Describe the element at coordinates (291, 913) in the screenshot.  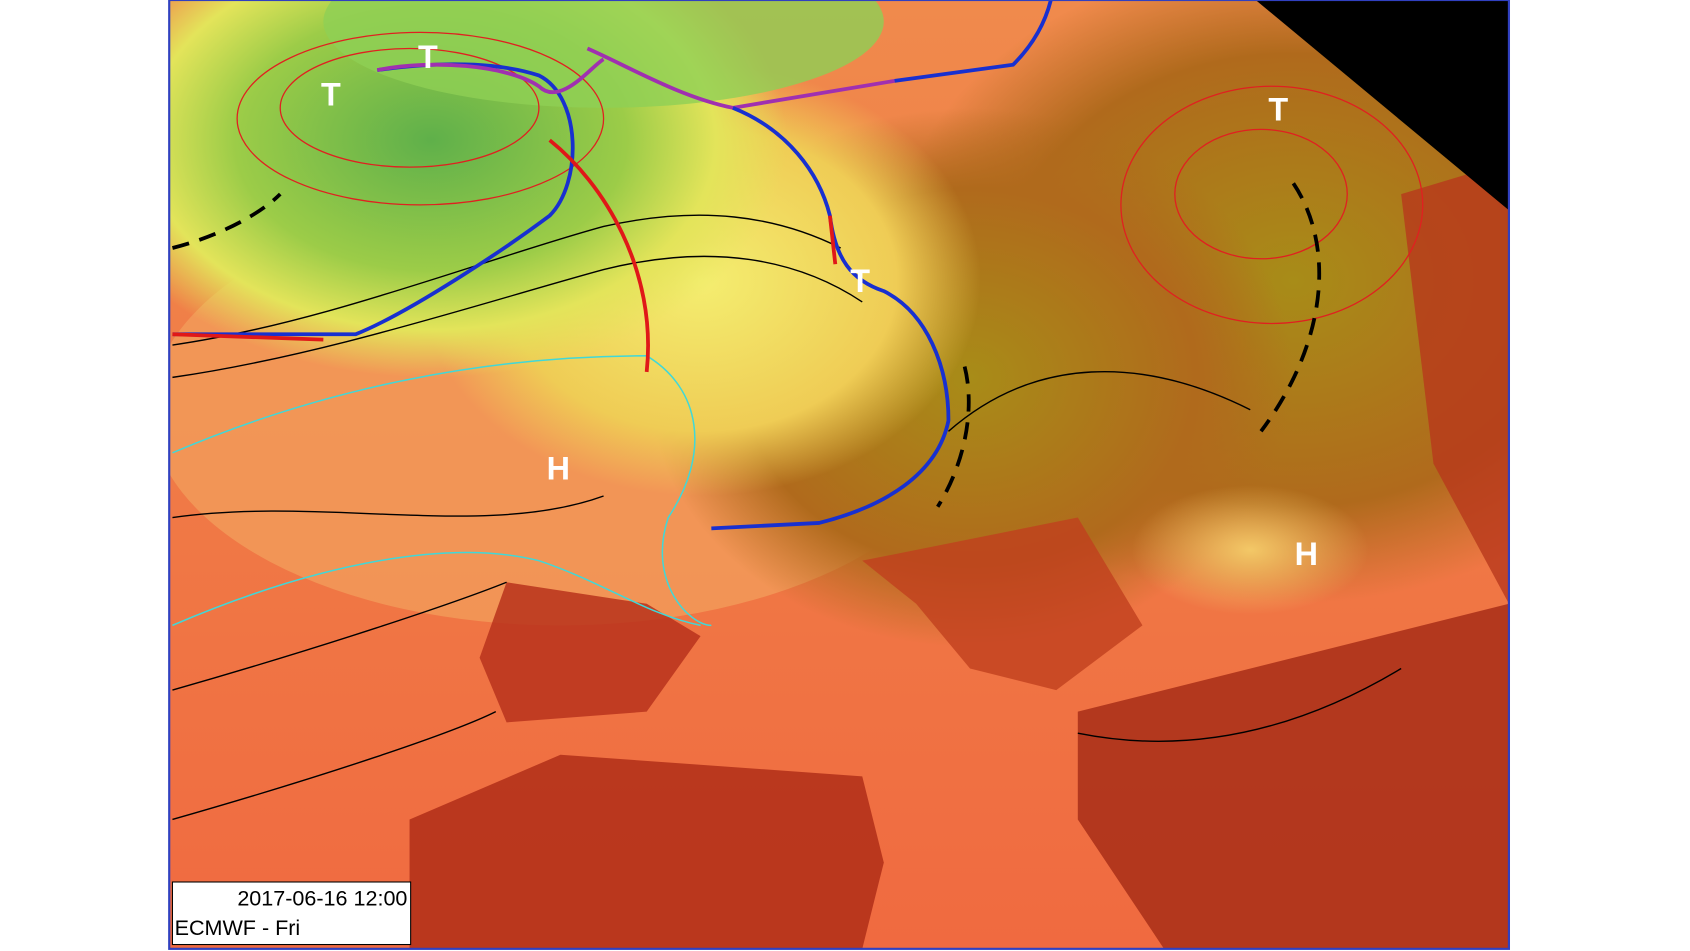
I see `info-box` at that location.